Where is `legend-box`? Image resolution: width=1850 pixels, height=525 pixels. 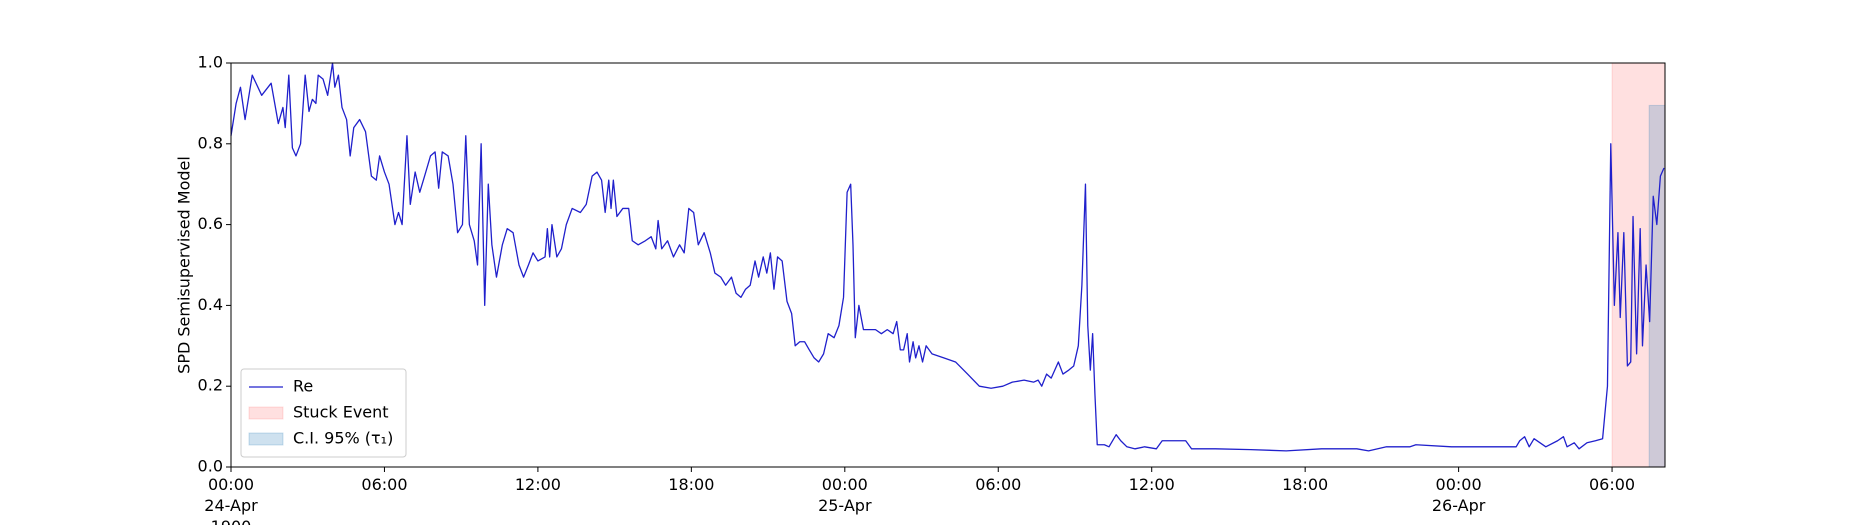
legend-box is located at coordinates (323, 413).